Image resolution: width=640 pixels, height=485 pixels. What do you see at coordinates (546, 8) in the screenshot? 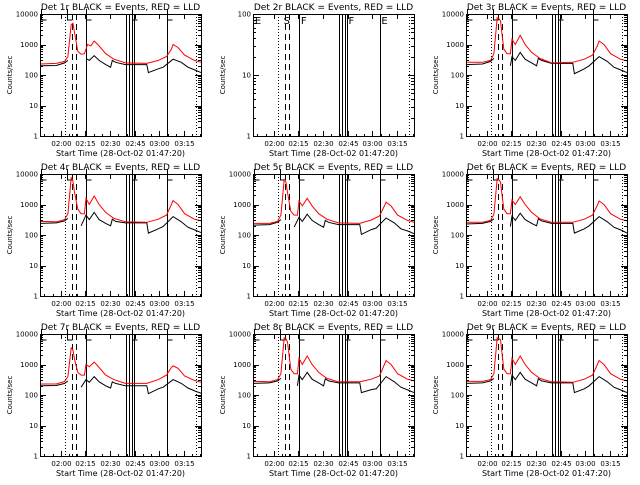
I see `panel-title: Det 3r BLACK = Events, RED = LLD` at bounding box center [546, 8].